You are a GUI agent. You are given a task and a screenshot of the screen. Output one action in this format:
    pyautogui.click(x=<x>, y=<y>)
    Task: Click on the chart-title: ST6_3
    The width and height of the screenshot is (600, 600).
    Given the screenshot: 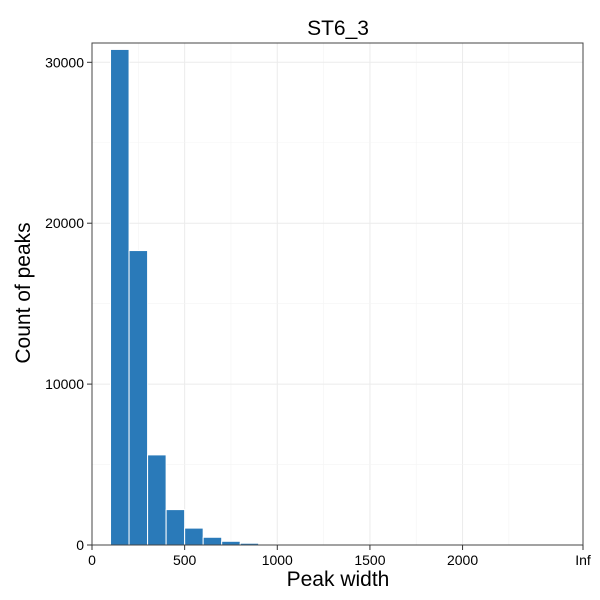 What is the action you would take?
    pyautogui.click(x=338, y=28)
    